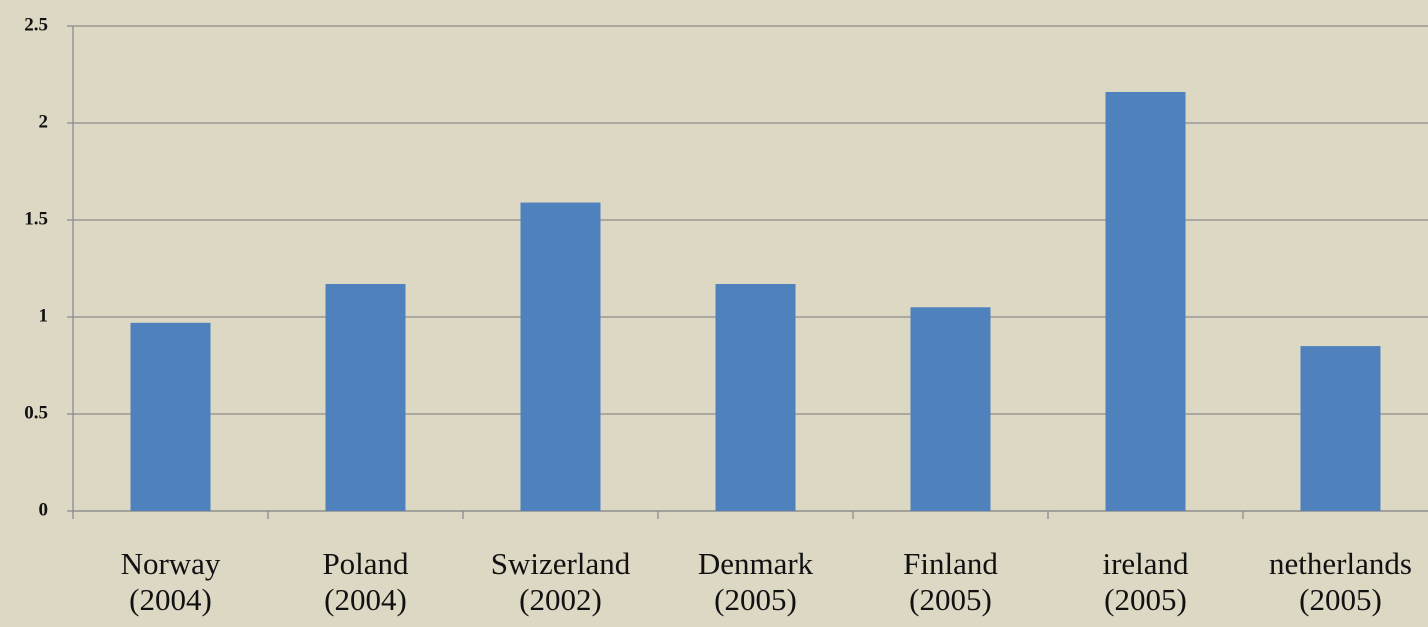 The height and width of the screenshot is (627, 1428). Describe the element at coordinates (44, 315) in the screenshot. I see `y-tick-label: 1` at that location.